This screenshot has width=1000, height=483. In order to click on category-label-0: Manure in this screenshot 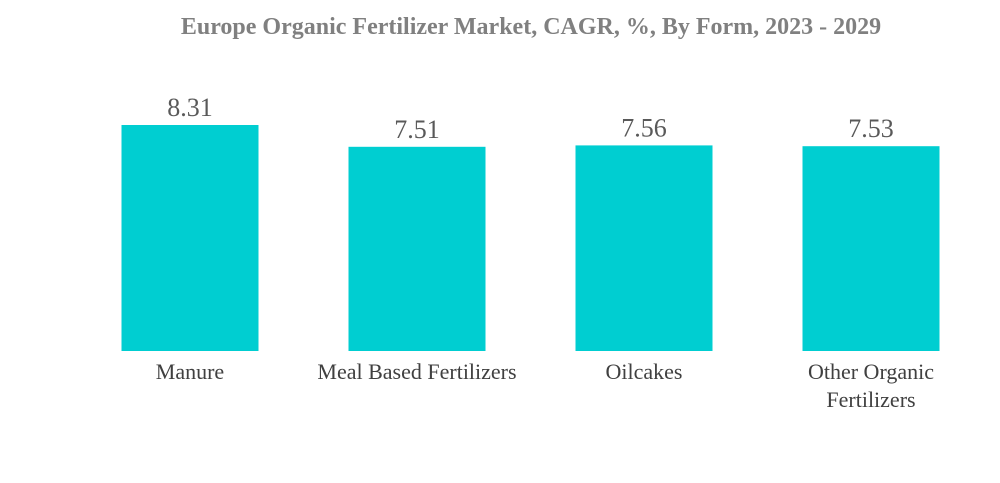, I will do `click(190, 371)`.